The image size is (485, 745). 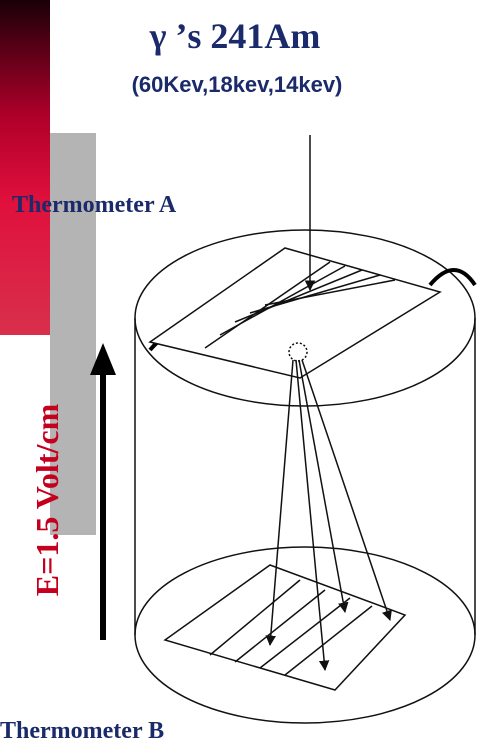 What do you see at coordinates (47, 499) in the screenshot?
I see `field-label: E=1.5 Volt/cm` at bounding box center [47, 499].